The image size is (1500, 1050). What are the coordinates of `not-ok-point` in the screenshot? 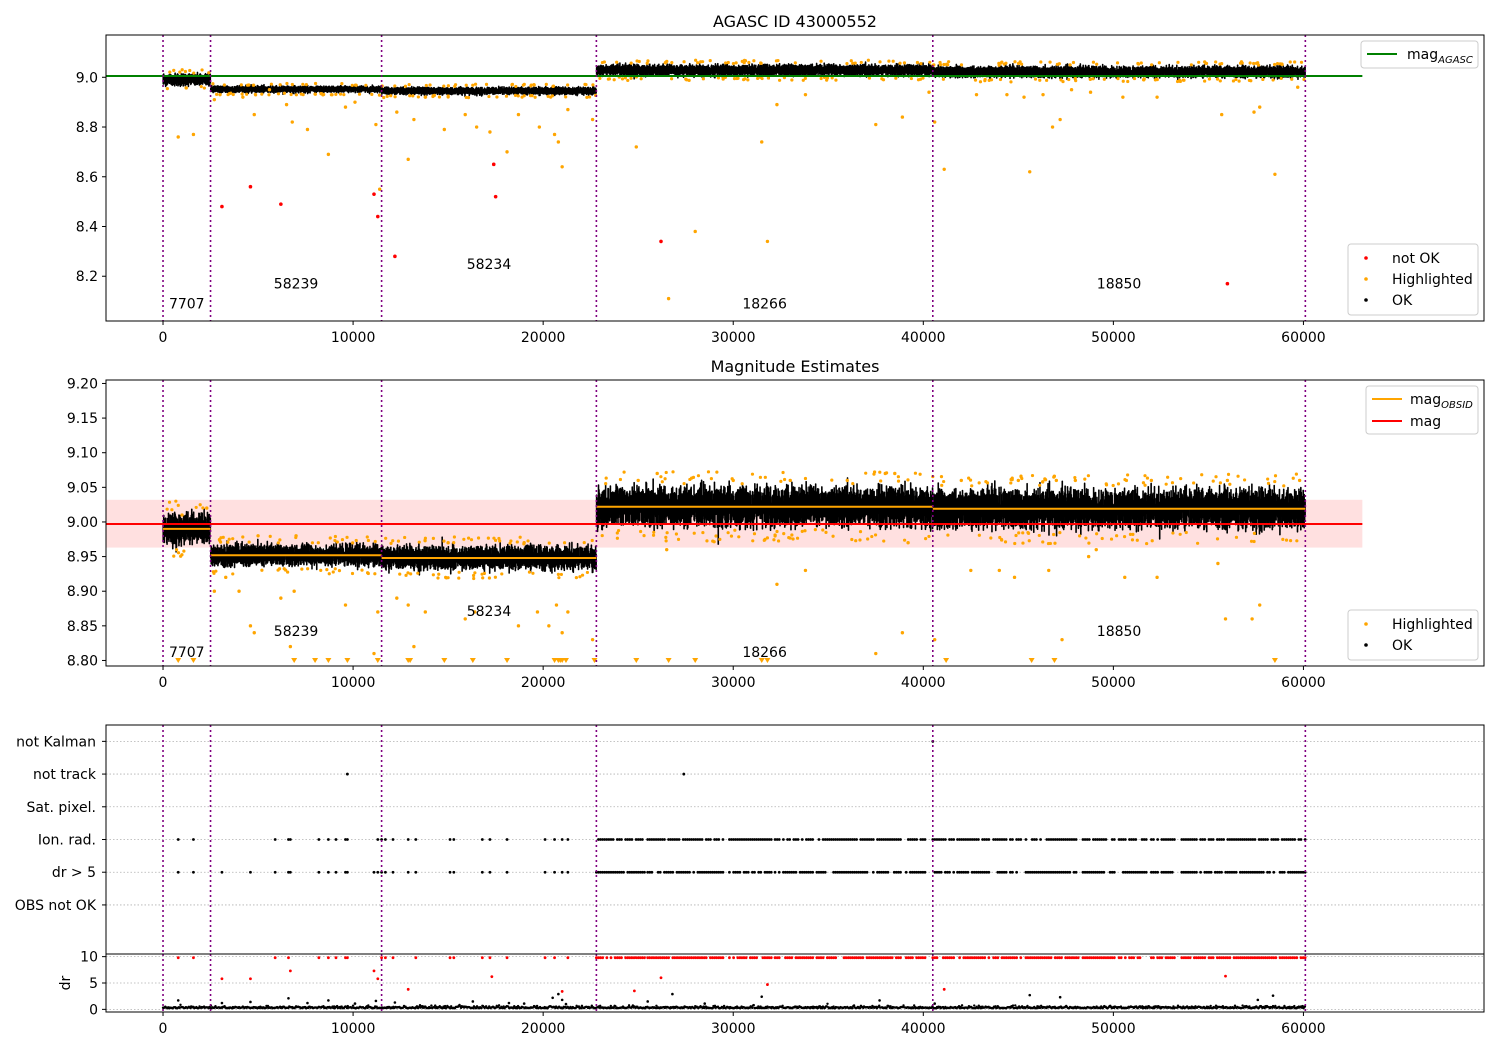 It's located at (495, 196).